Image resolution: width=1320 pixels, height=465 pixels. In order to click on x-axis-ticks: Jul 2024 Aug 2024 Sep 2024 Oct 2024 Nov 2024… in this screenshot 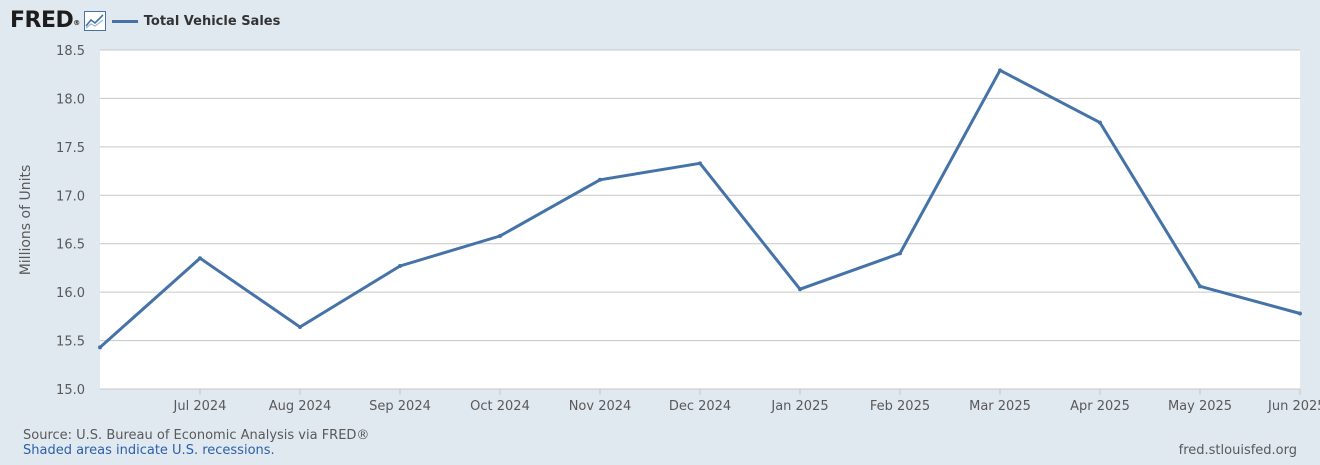, I will do `click(746, 401)`.